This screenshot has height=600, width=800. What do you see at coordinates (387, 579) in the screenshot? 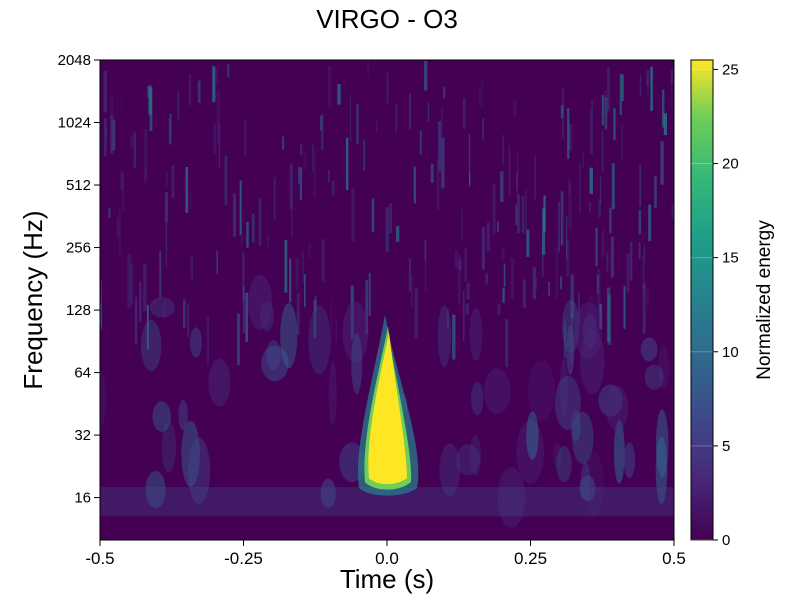
I see `x-axis-label: Time (s)` at bounding box center [387, 579].